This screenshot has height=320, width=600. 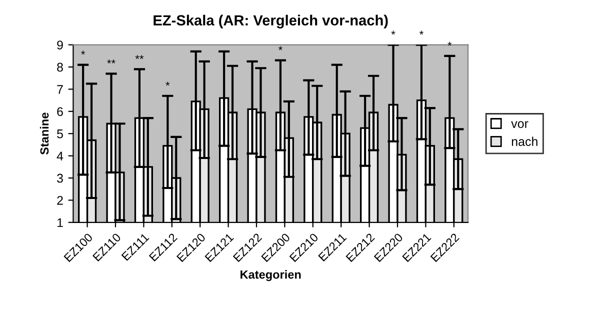 I want to click on y-tick-label: 1, so click(x=60, y=222).